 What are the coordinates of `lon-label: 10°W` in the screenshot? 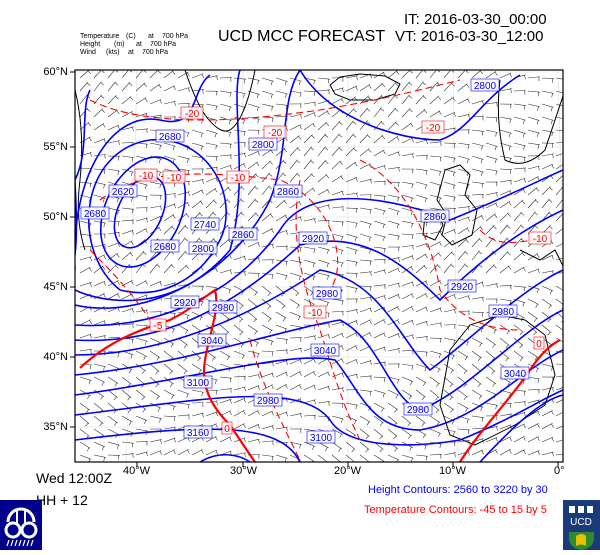 It's located at (452, 471).